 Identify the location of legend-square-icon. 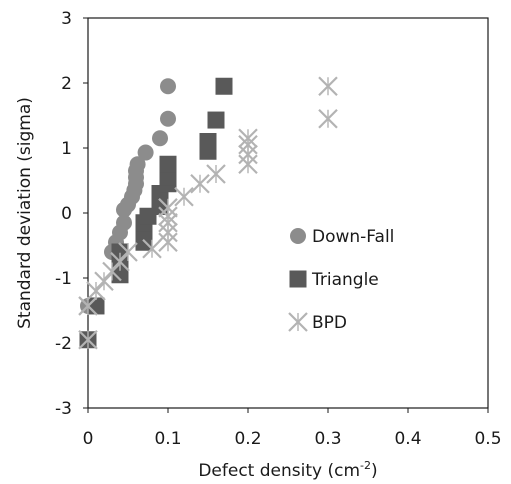
(298, 279).